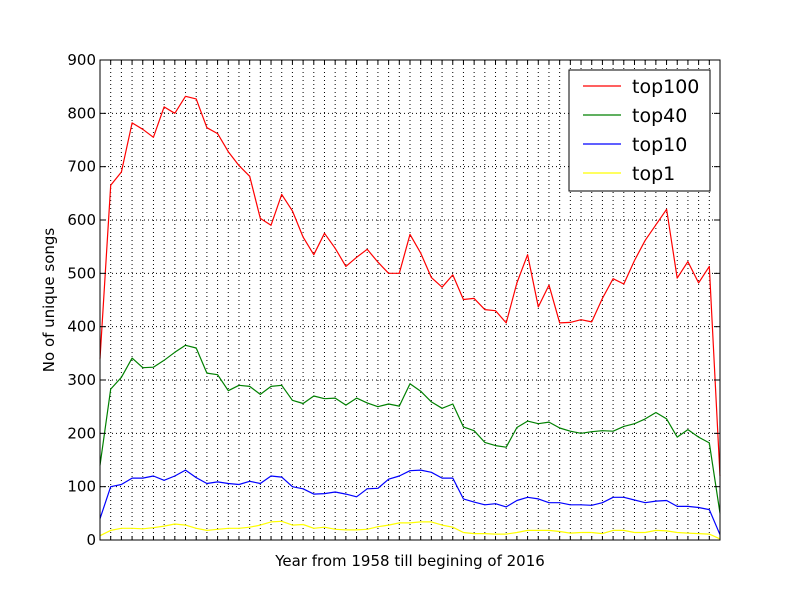 The image size is (800, 600). I want to click on y-tick-label: 900, so click(81, 60).